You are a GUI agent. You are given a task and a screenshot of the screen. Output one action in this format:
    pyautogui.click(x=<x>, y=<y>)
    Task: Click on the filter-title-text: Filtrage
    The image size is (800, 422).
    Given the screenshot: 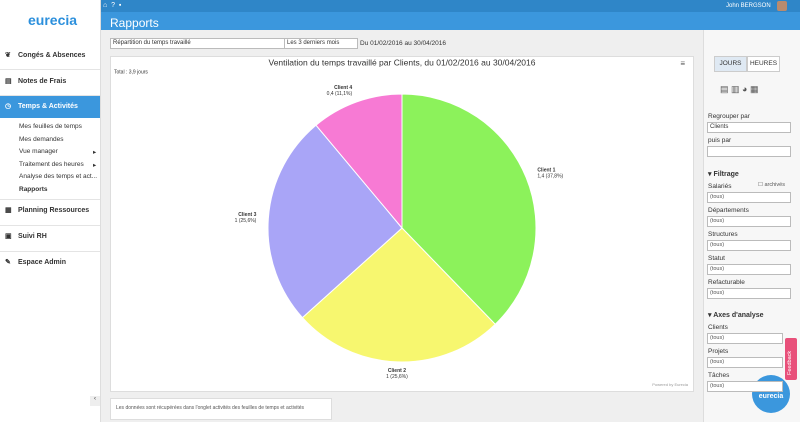 What is the action you would take?
    pyautogui.click(x=726, y=174)
    